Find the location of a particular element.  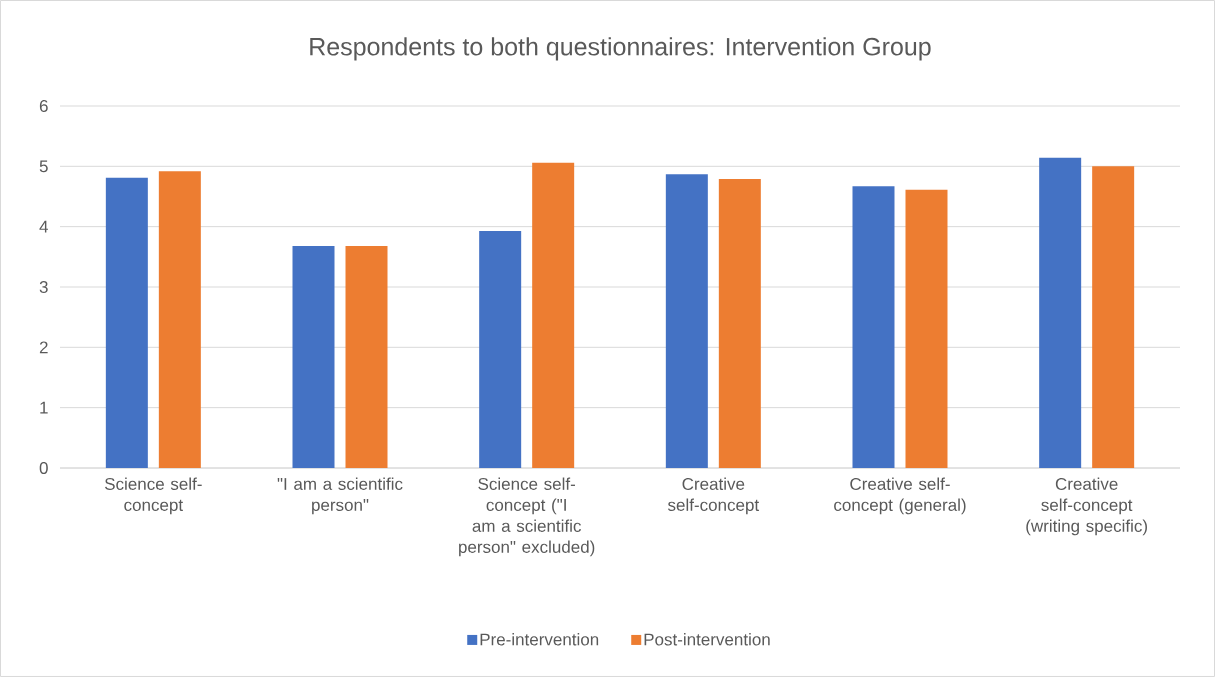

y-tick-label: 3 is located at coordinates (43, 287).